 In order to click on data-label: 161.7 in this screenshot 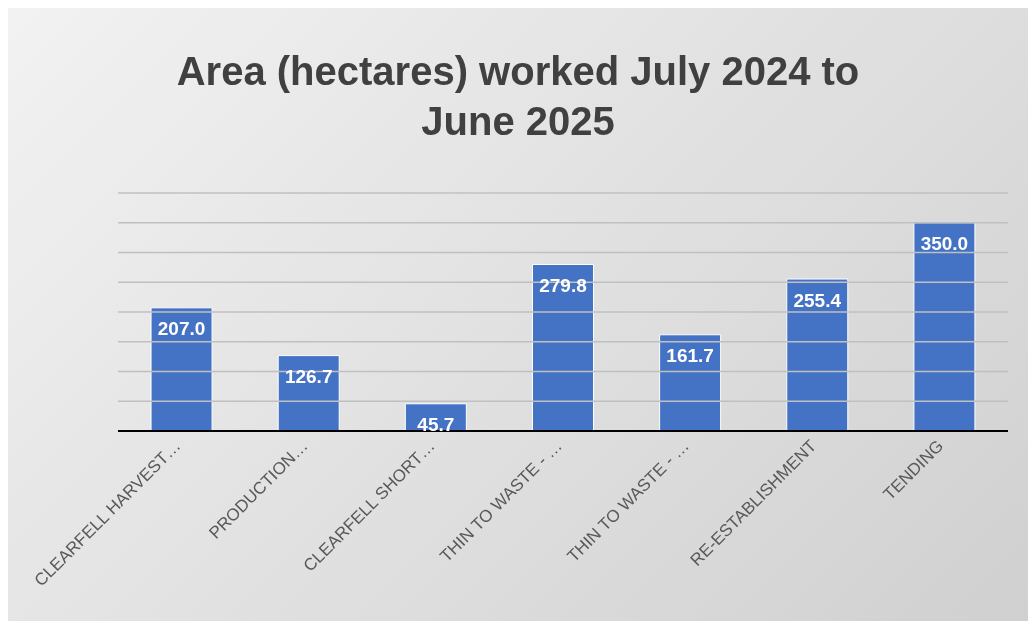, I will do `click(690, 356)`.